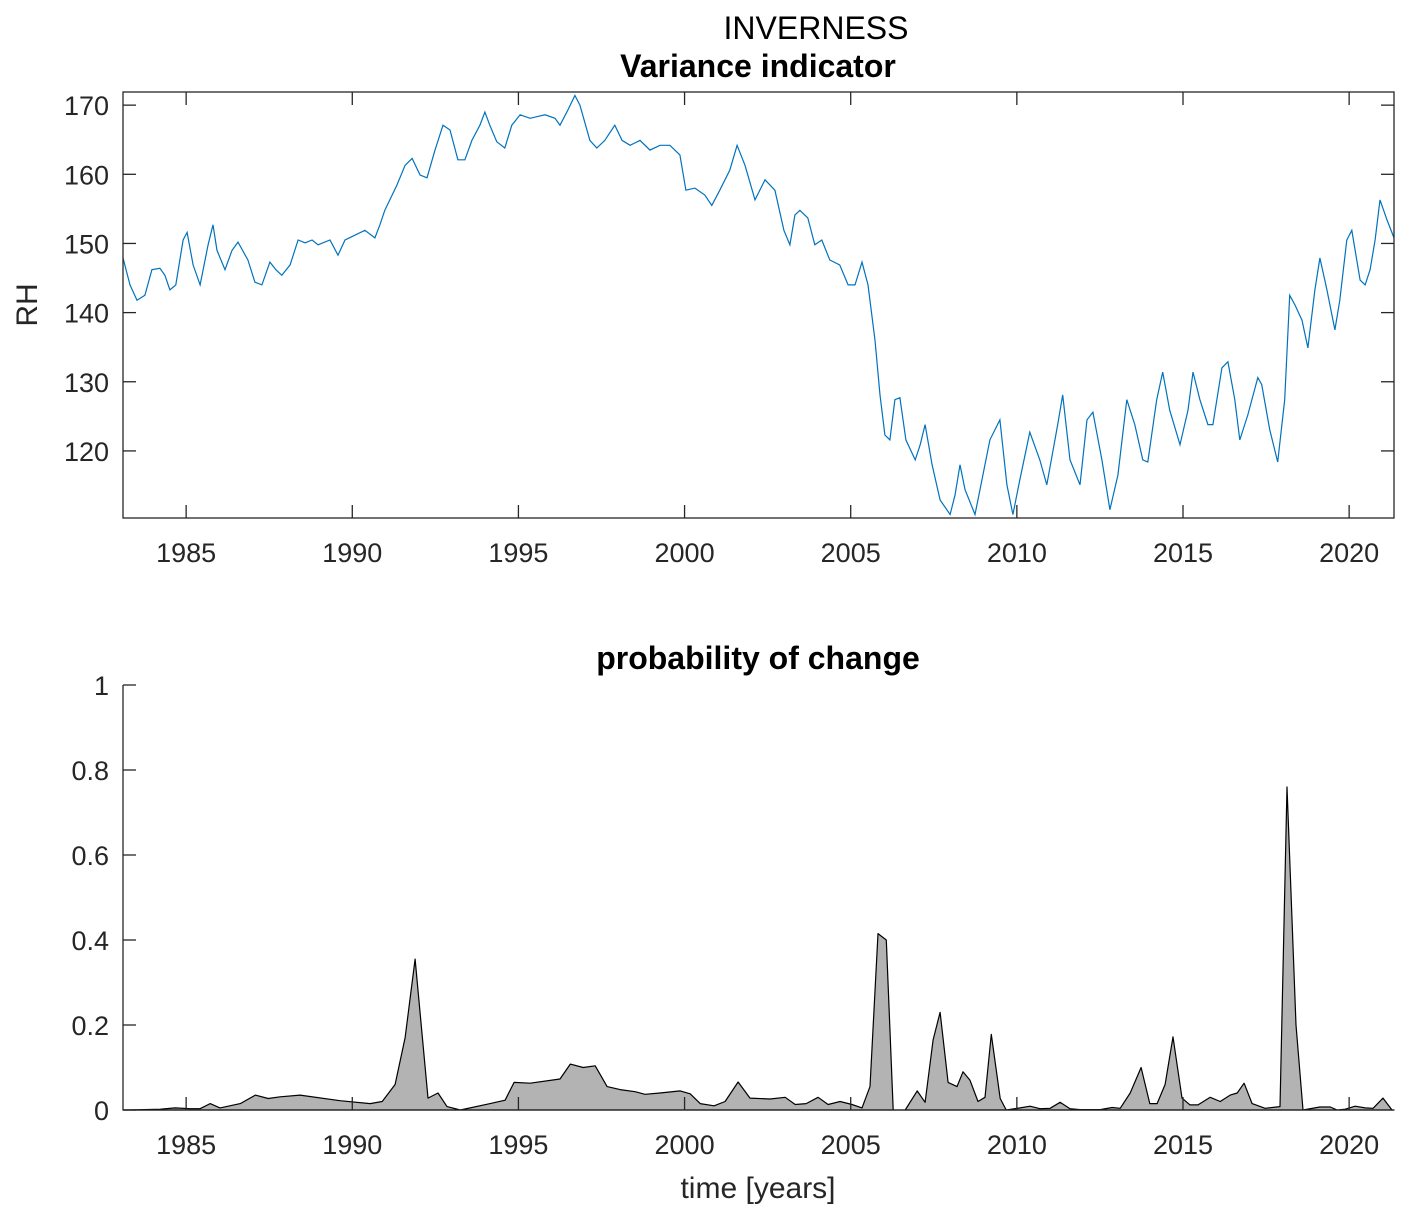  Describe the element at coordinates (758, 66) in the screenshot. I see `variance-plot-title: Variance indicator` at that location.